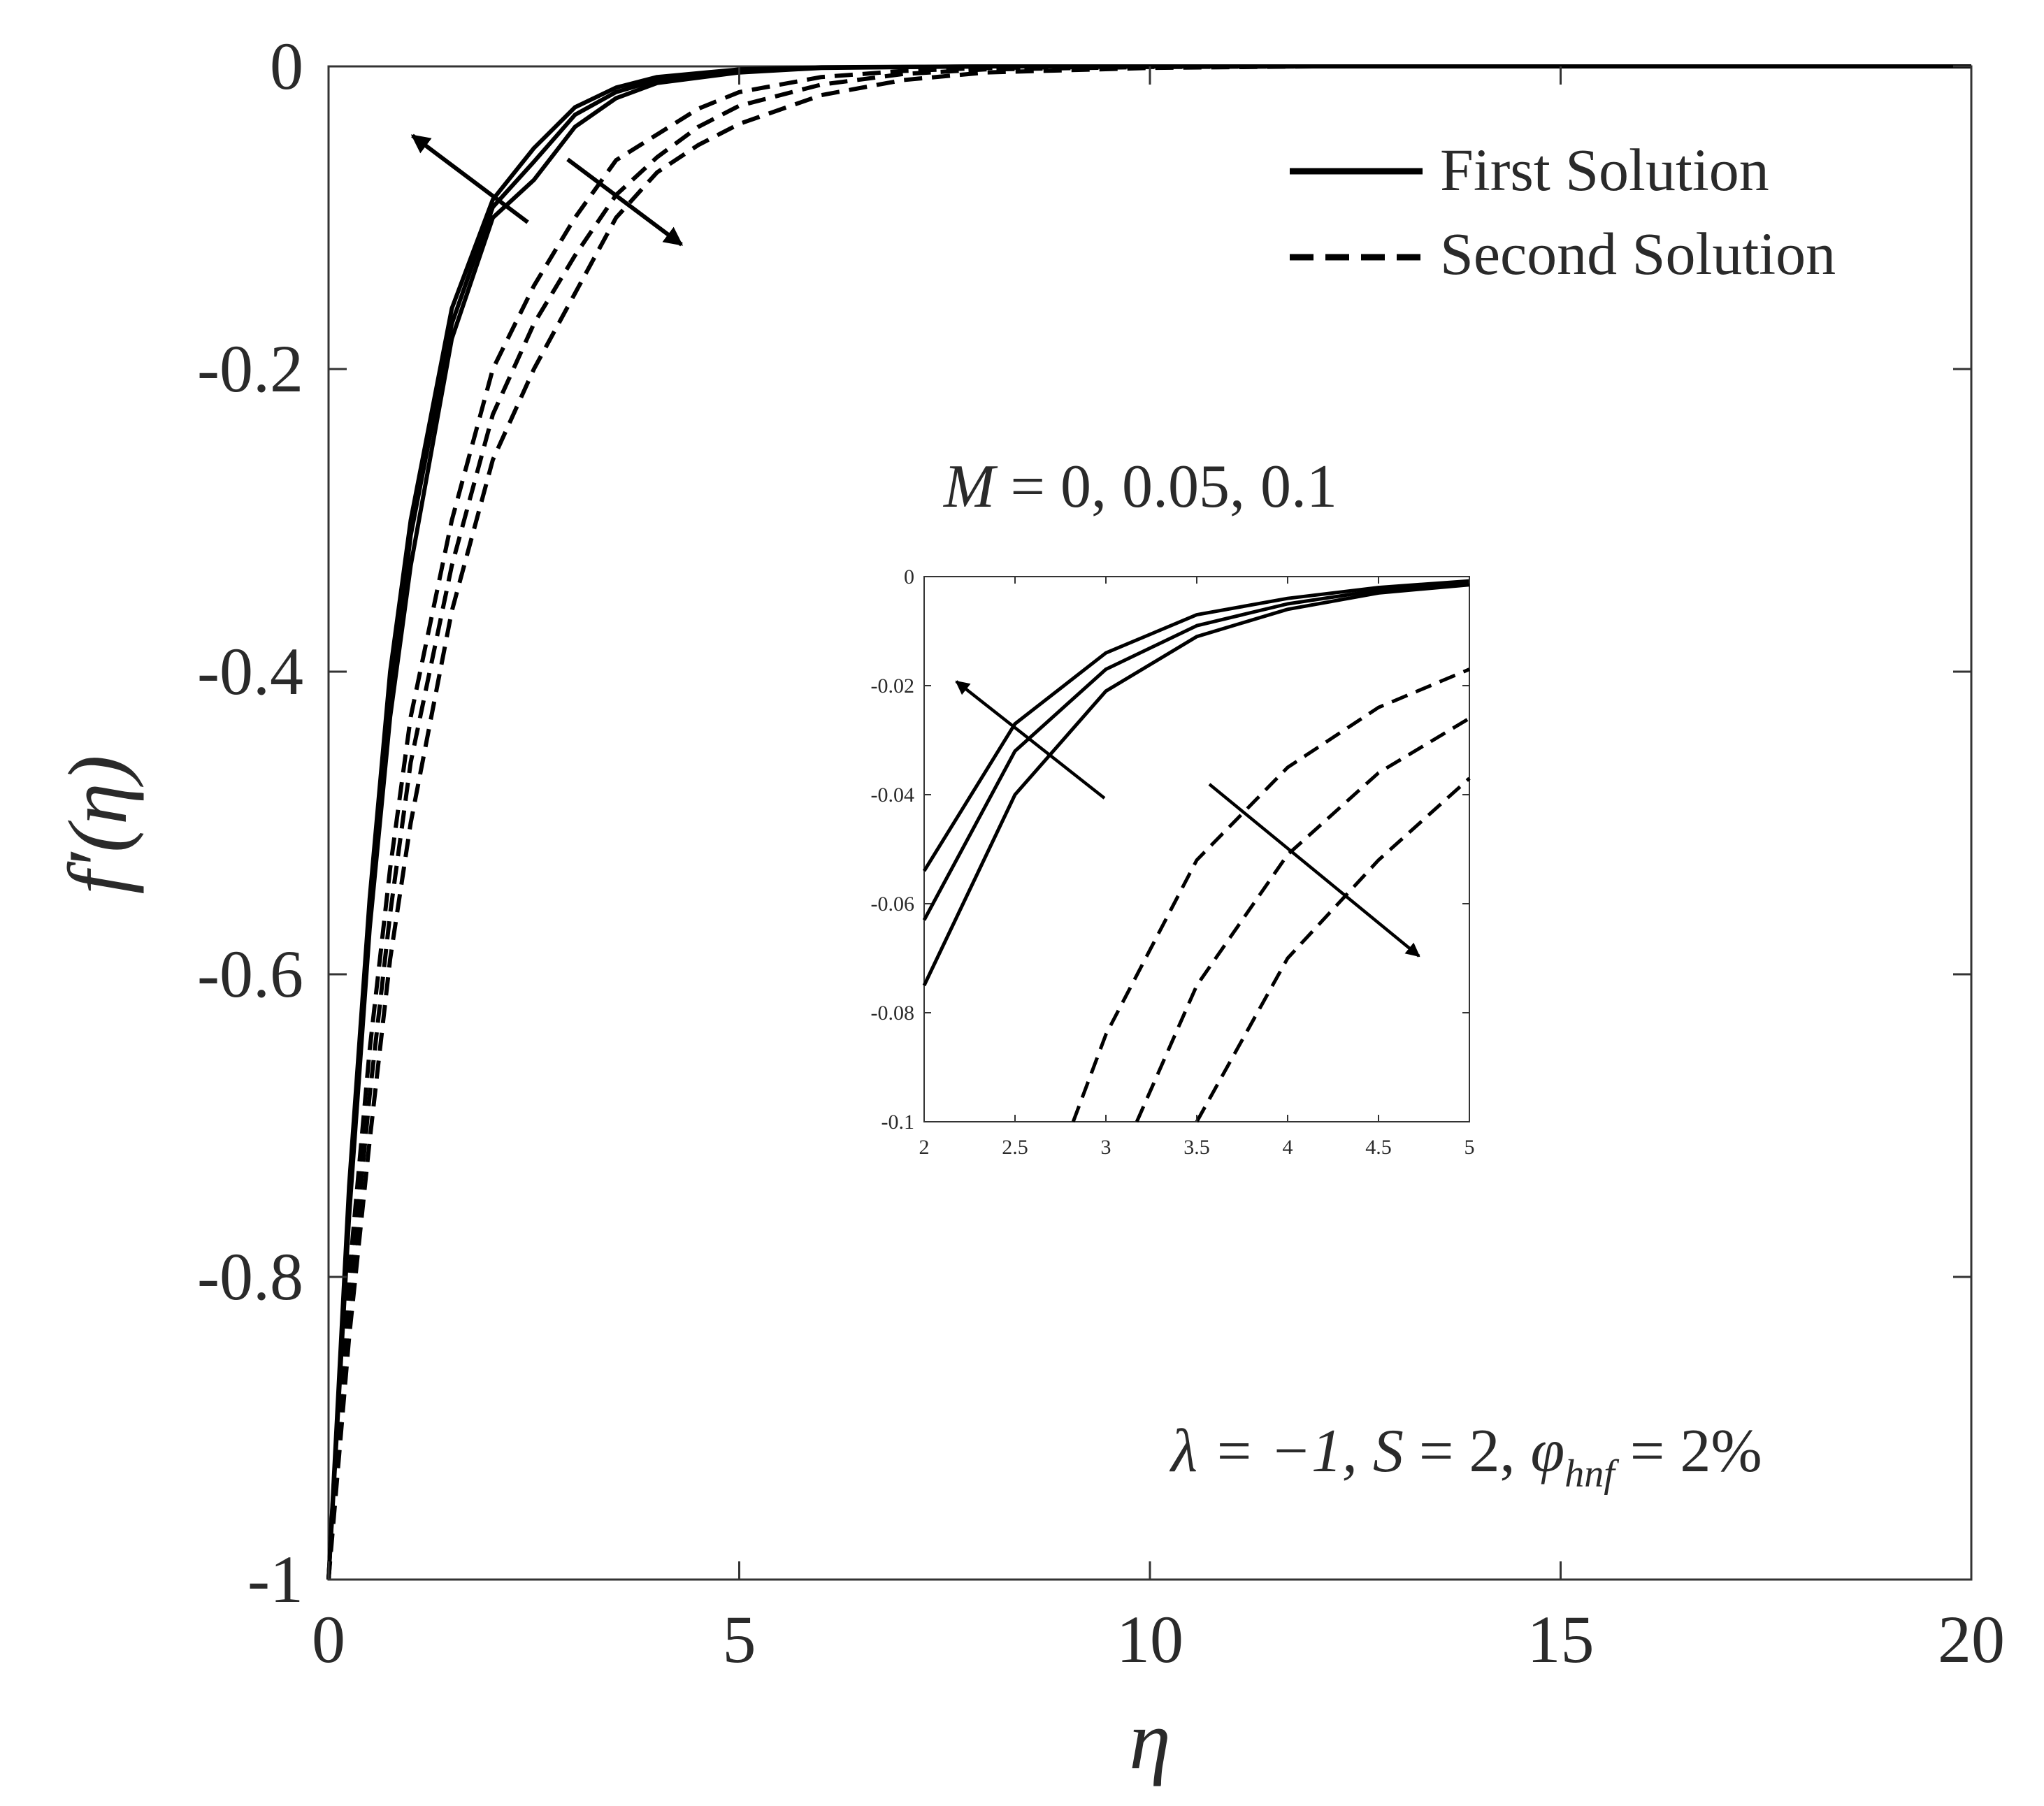 The image size is (2044, 1806). What do you see at coordinates (286, 66) in the screenshot?
I see `main-y-tick-label: 0` at bounding box center [286, 66].